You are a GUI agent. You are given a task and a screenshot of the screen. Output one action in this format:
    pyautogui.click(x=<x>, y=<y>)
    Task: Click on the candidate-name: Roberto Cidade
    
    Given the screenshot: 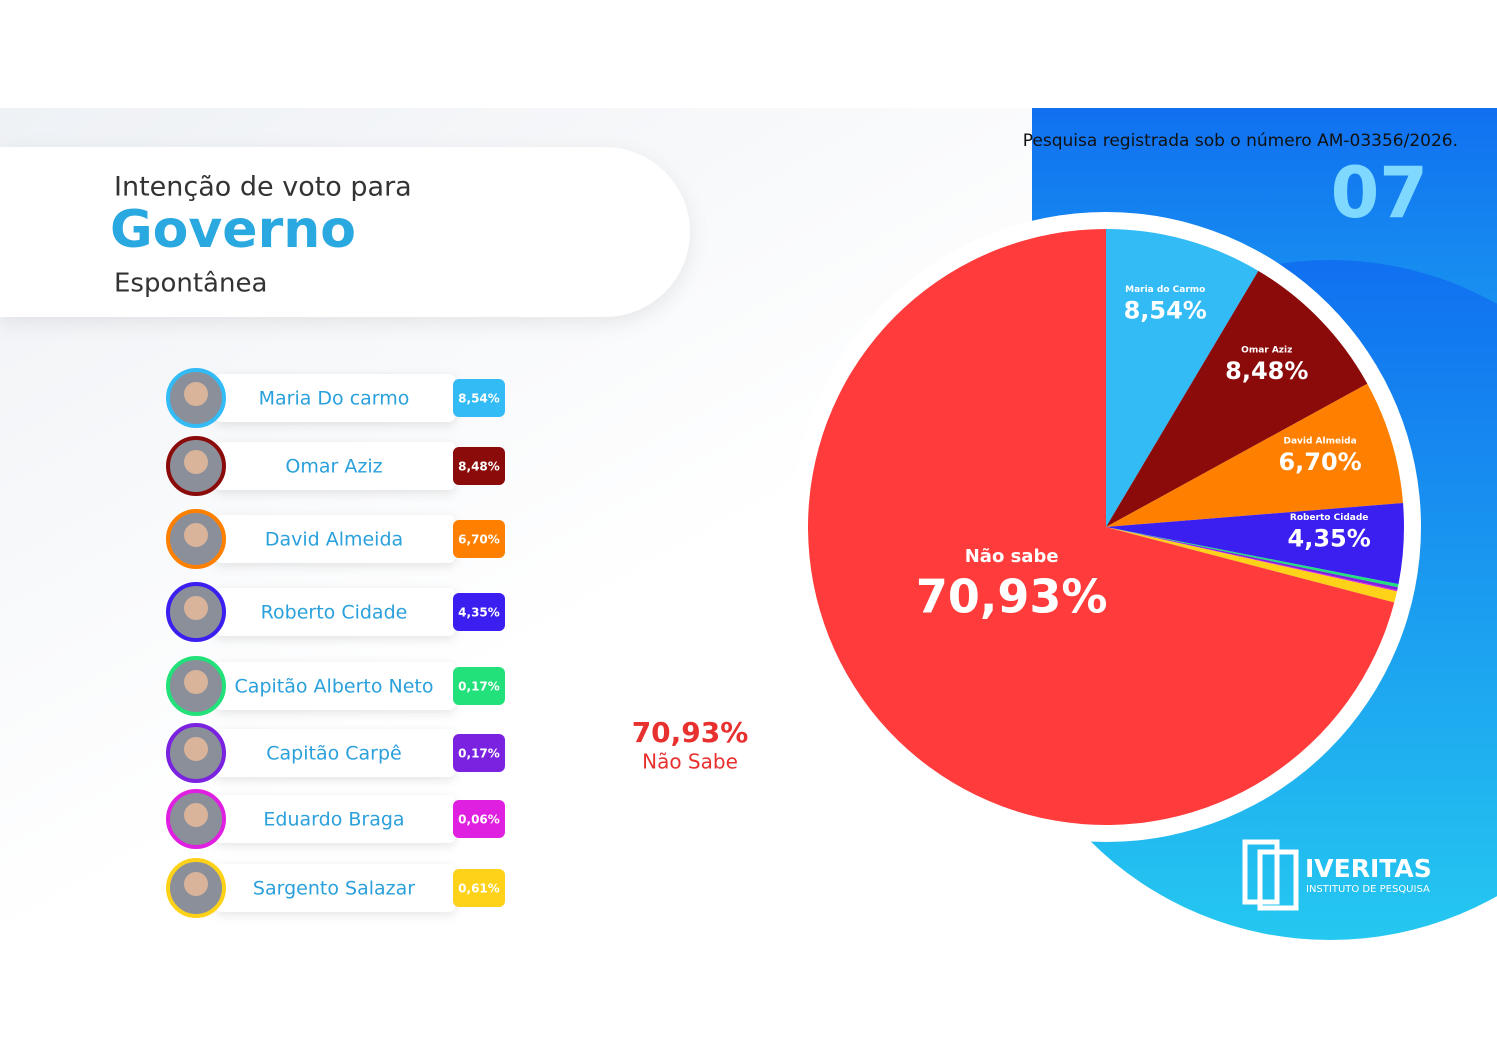 What is the action you would take?
    pyautogui.click(x=334, y=613)
    